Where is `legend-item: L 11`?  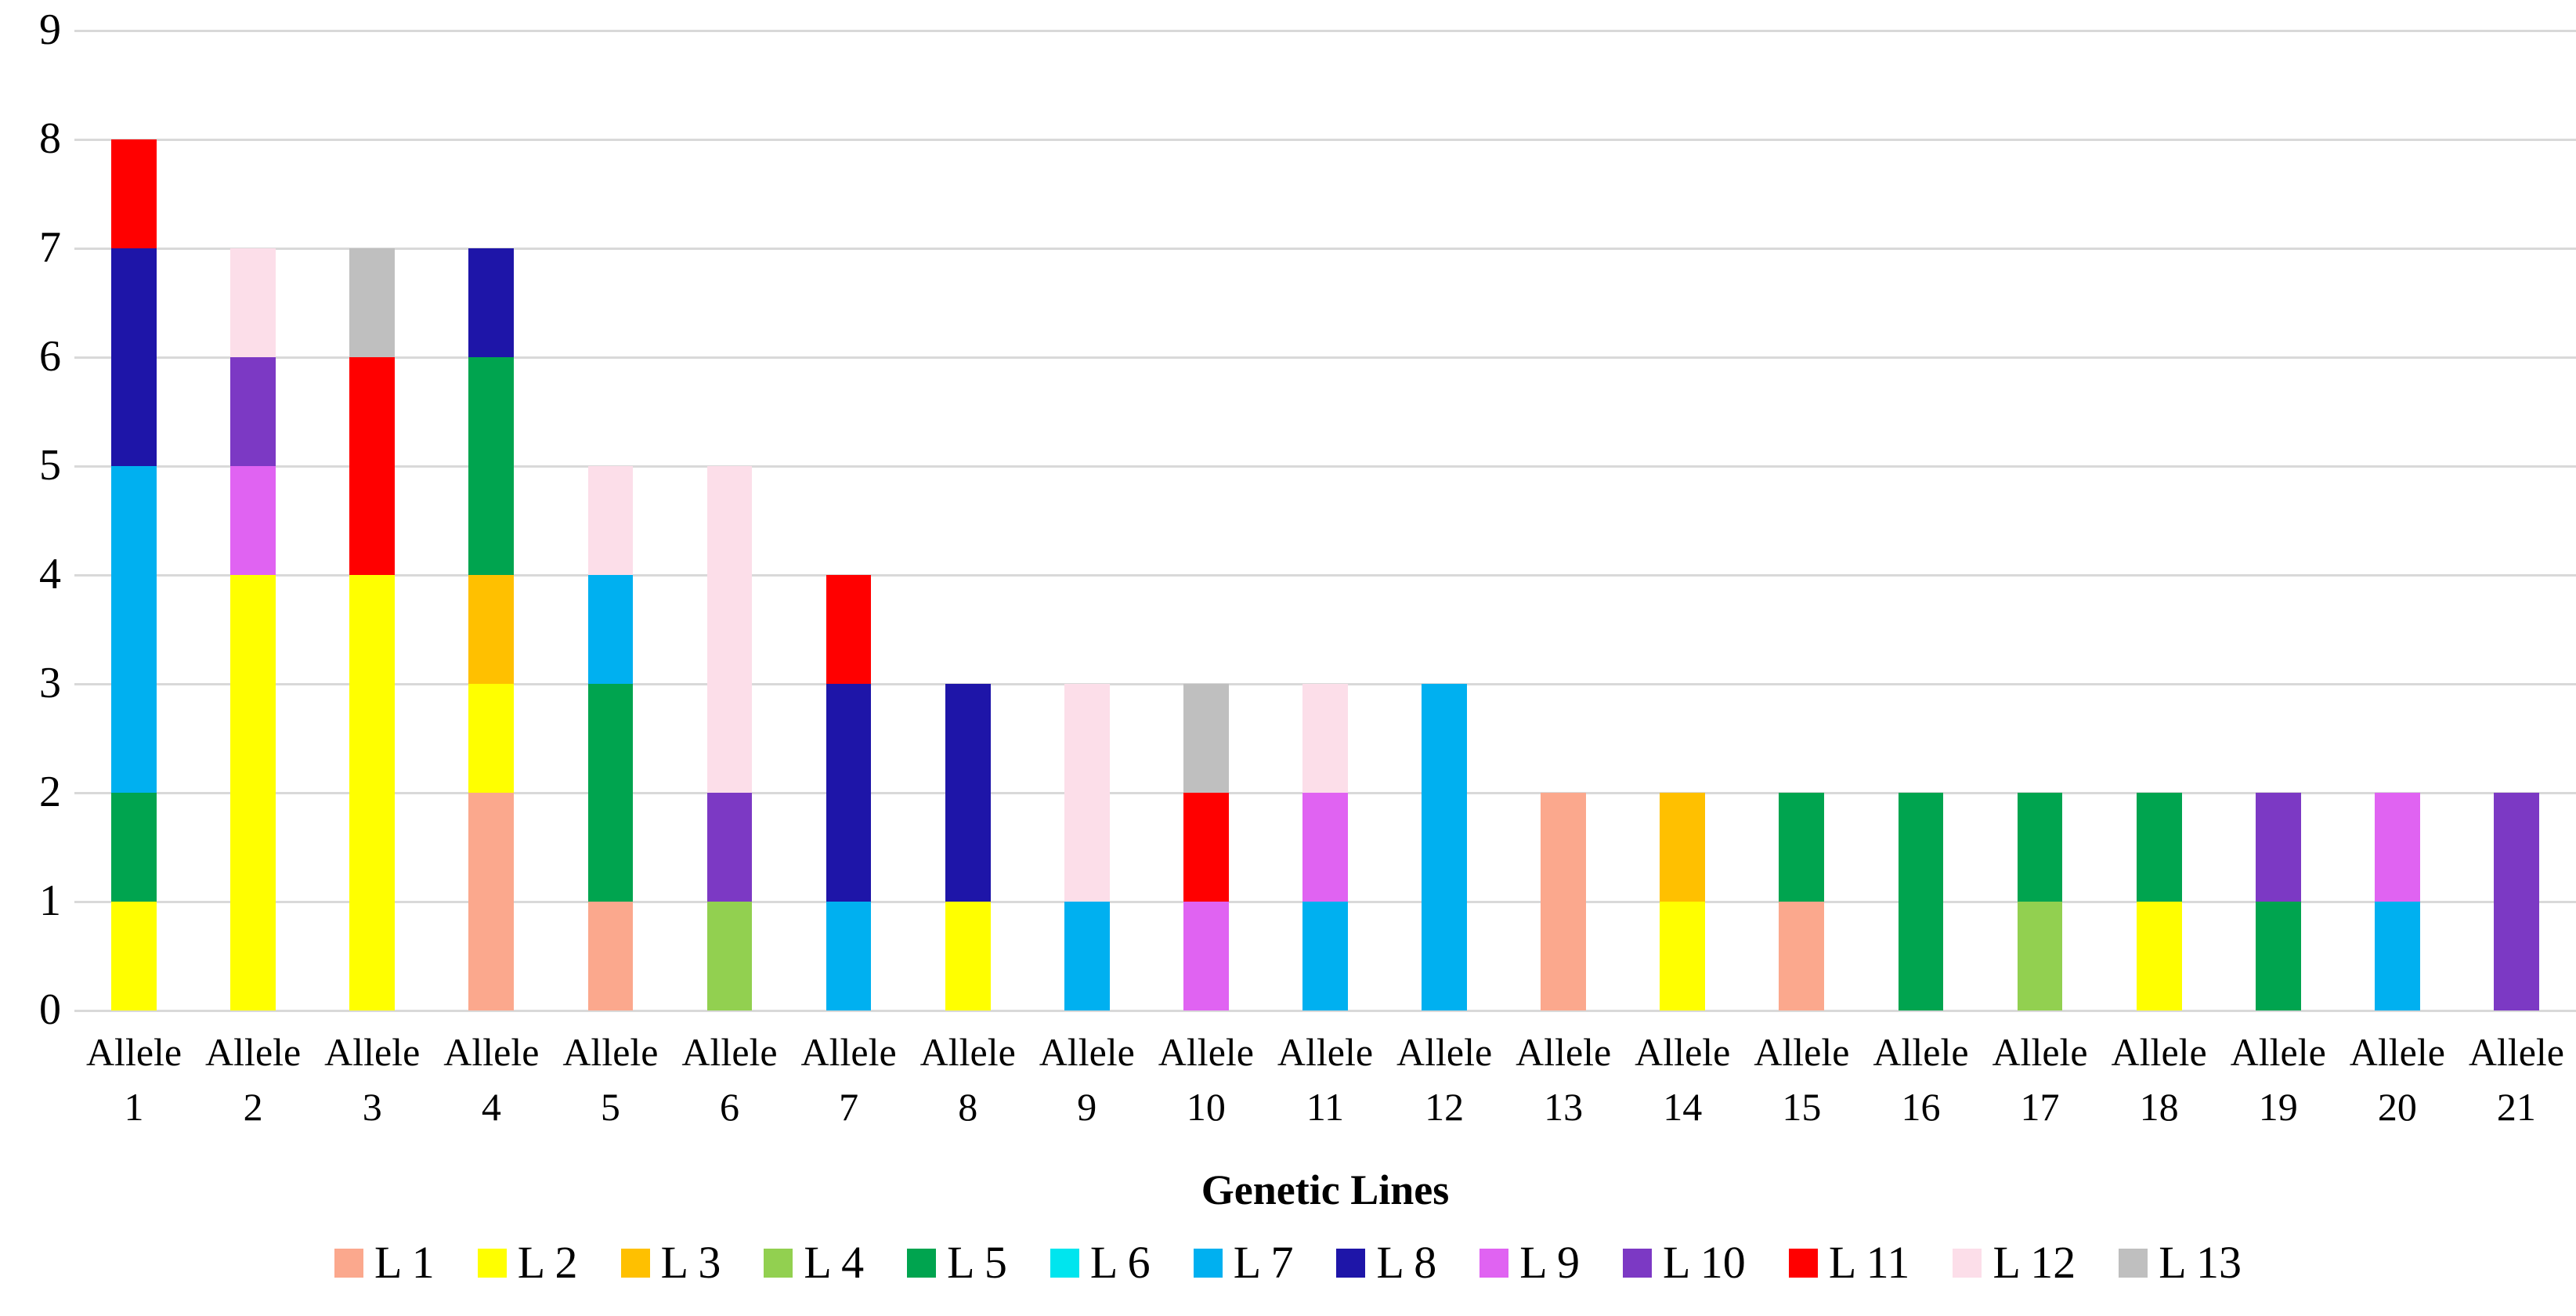
legend-item: L 11 is located at coordinates (1849, 1262).